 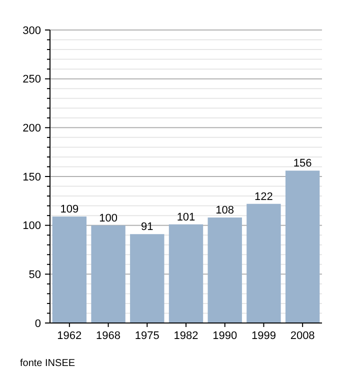 What do you see at coordinates (31, 128) in the screenshot?
I see `y-tick-label: 200` at bounding box center [31, 128].